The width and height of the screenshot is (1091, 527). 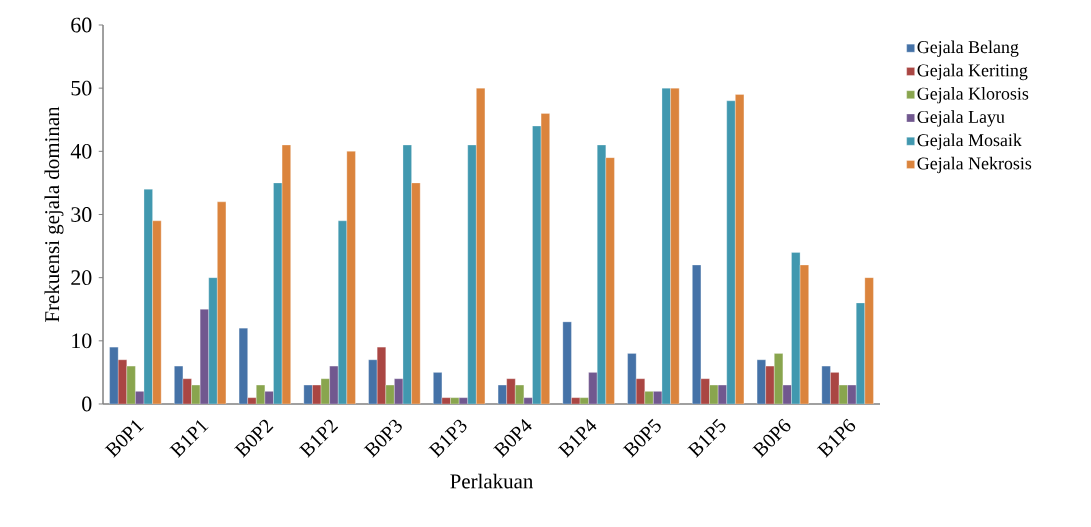 What do you see at coordinates (81, 214) in the screenshot?
I see `y-tick-label: 30` at bounding box center [81, 214].